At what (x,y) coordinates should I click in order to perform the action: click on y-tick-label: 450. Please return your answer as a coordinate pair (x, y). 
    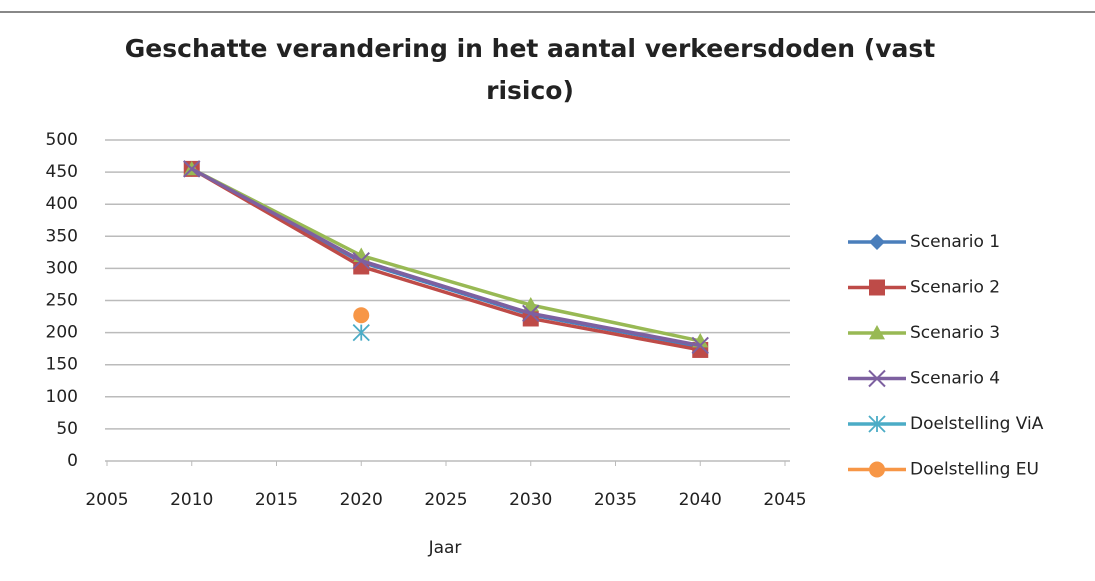
    Looking at the image, I should click on (62, 172).